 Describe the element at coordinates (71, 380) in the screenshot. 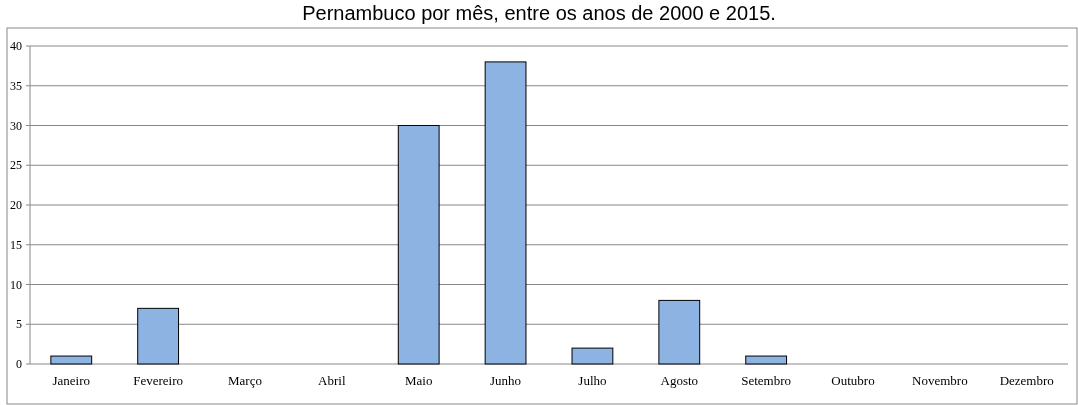

I see `x-tick-label: Janeiro` at that location.